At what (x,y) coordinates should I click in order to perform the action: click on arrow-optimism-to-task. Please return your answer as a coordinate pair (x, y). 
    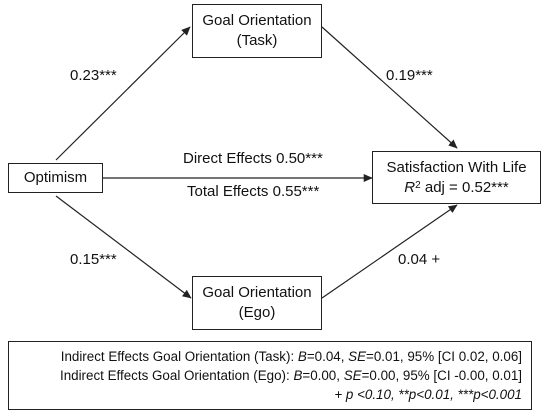
    Looking at the image, I should click on (123, 93).